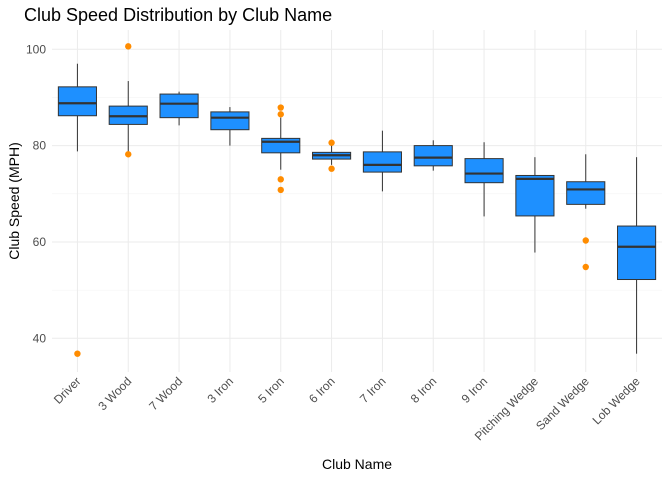  I want to click on x-axis-title: Club Name, so click(357, 464).